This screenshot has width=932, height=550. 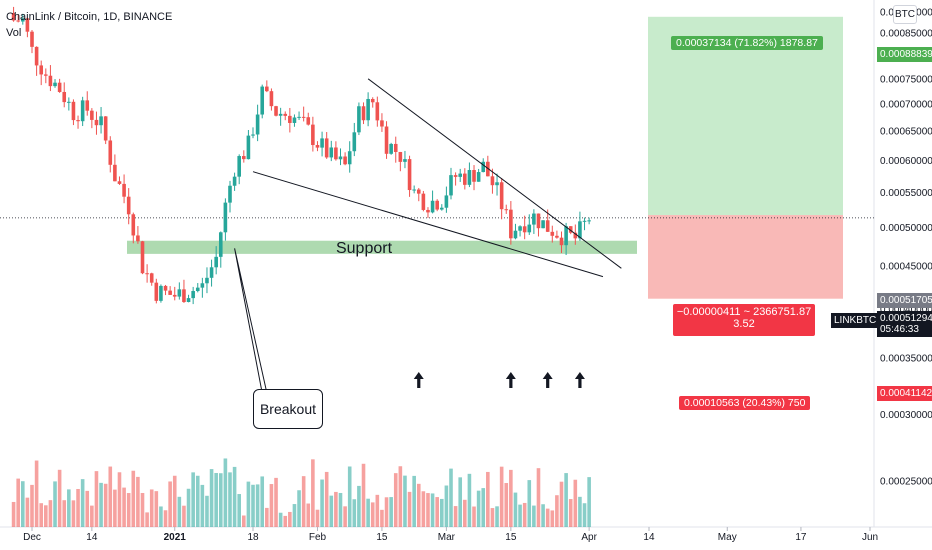 What do you see at coordinates (301, 492) in the screenshot?
I see `volume-bars` at bounding box center [301, 492].